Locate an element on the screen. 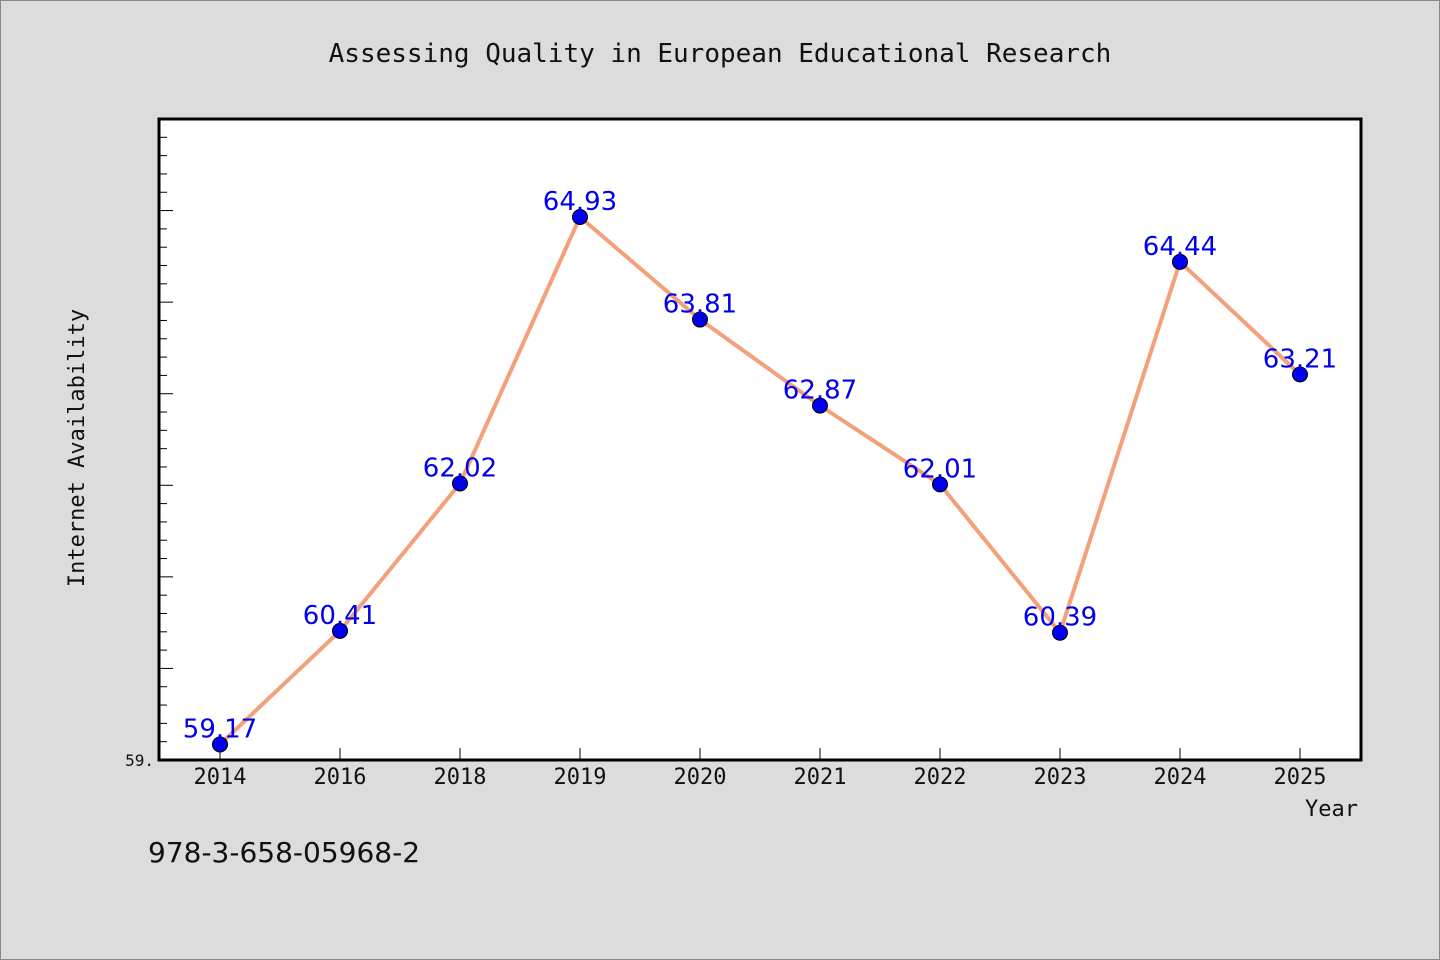 This screenshot has height=960, width=1440. y-tick-label: 59. is located at coordinates (139, 760).